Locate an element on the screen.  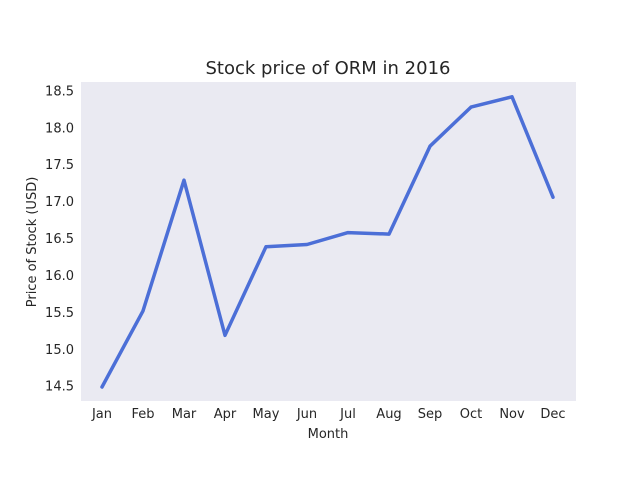
x-tick-label: Jan is located at coordinates (101, 414).